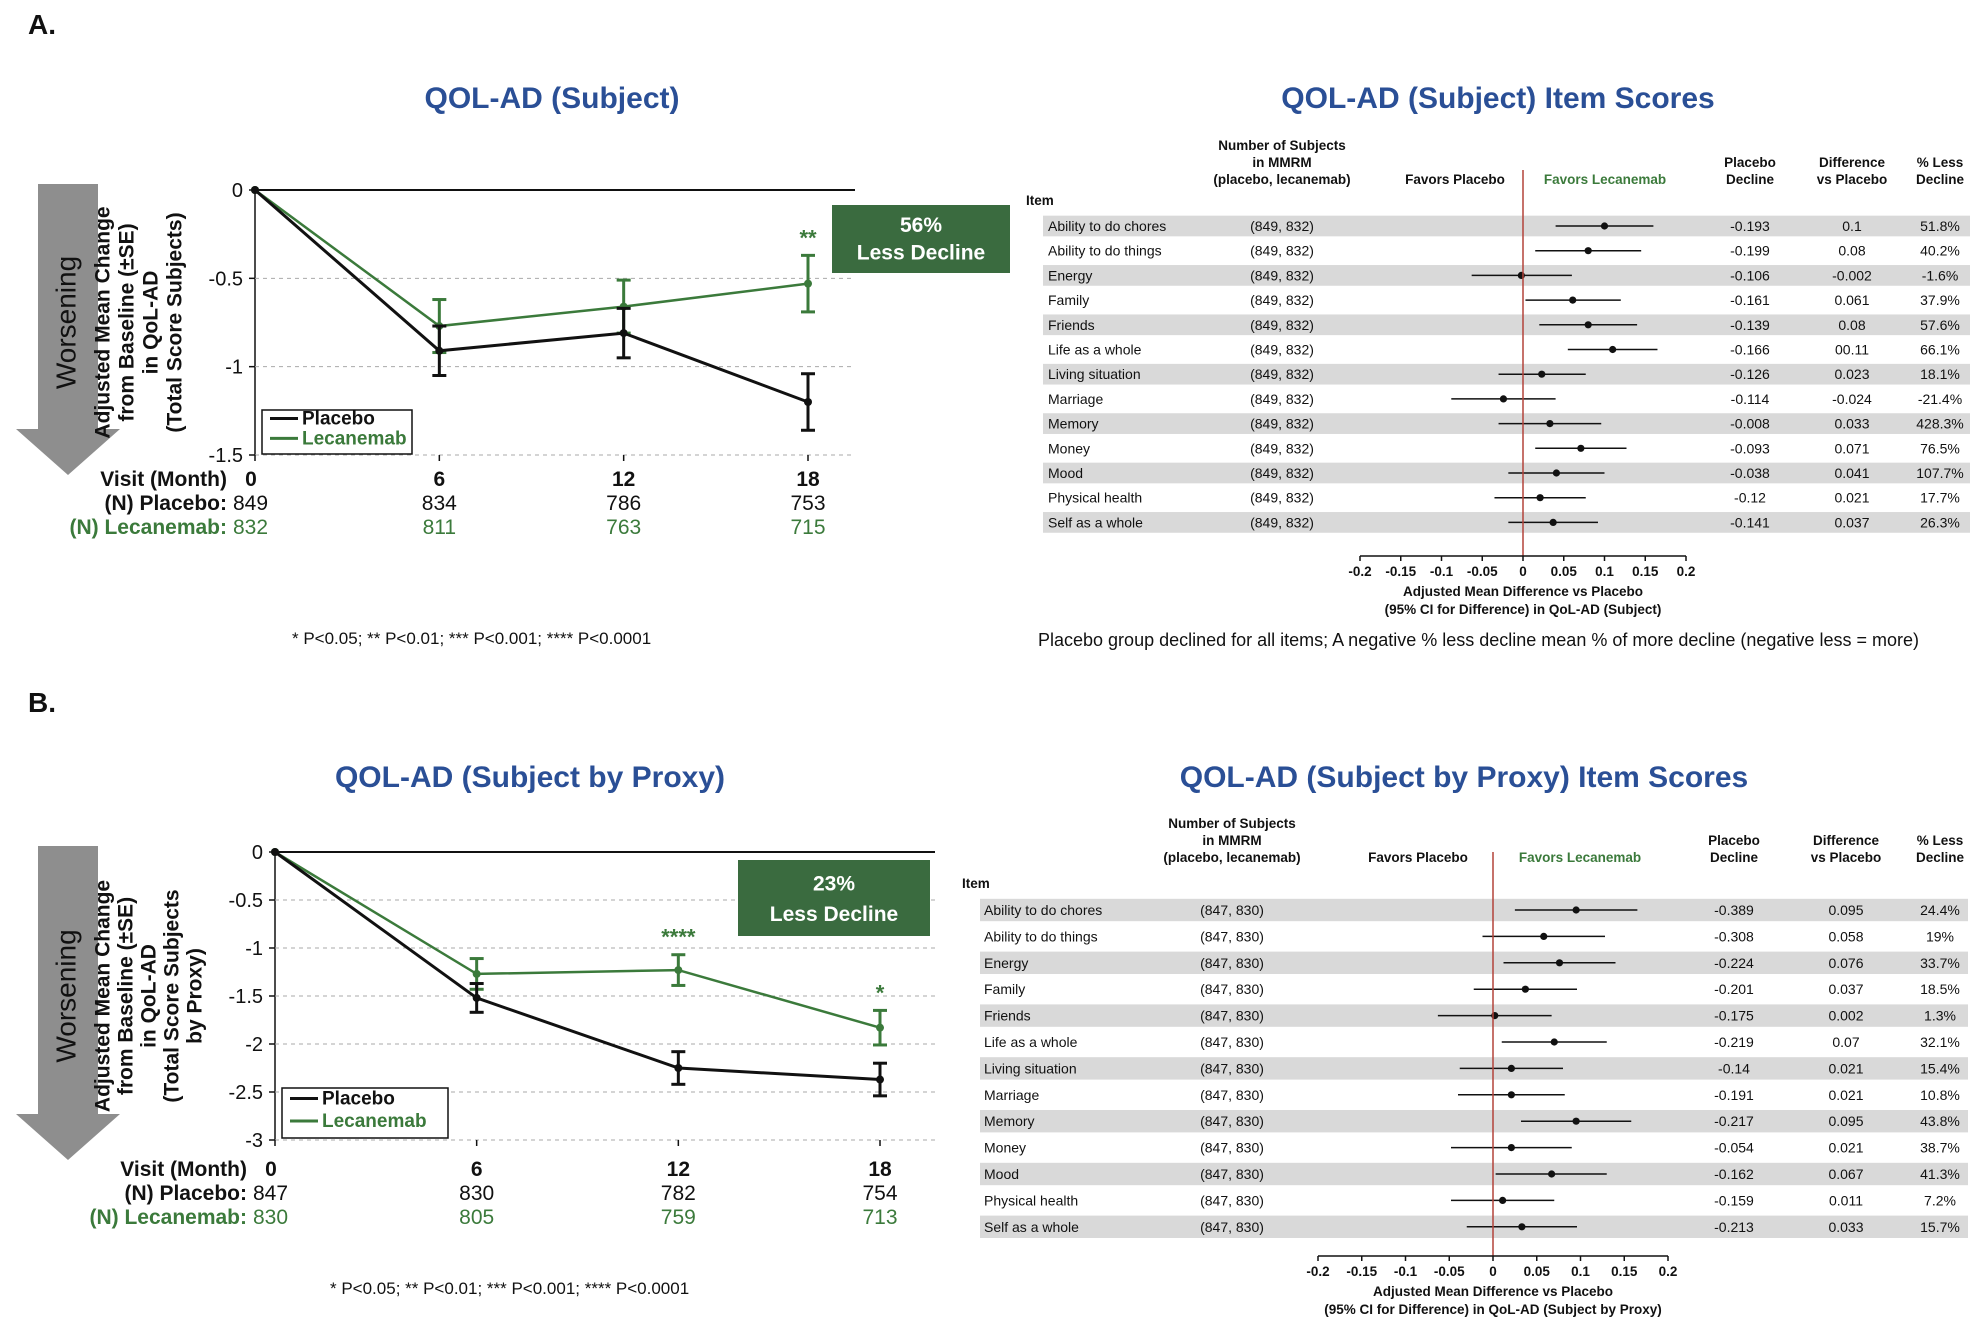  Describe the element at coordinates (1852, 350) in the screenshot. I see `difference-value: 00.11` at that location.